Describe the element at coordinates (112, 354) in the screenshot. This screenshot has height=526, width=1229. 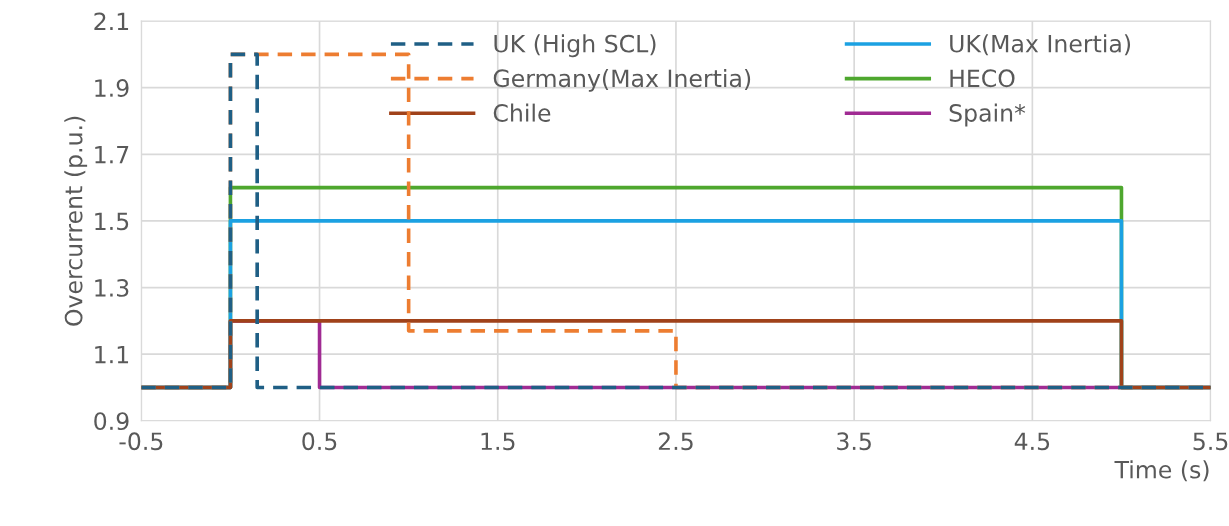
I see `y-tick-label: 1.1` at that location.